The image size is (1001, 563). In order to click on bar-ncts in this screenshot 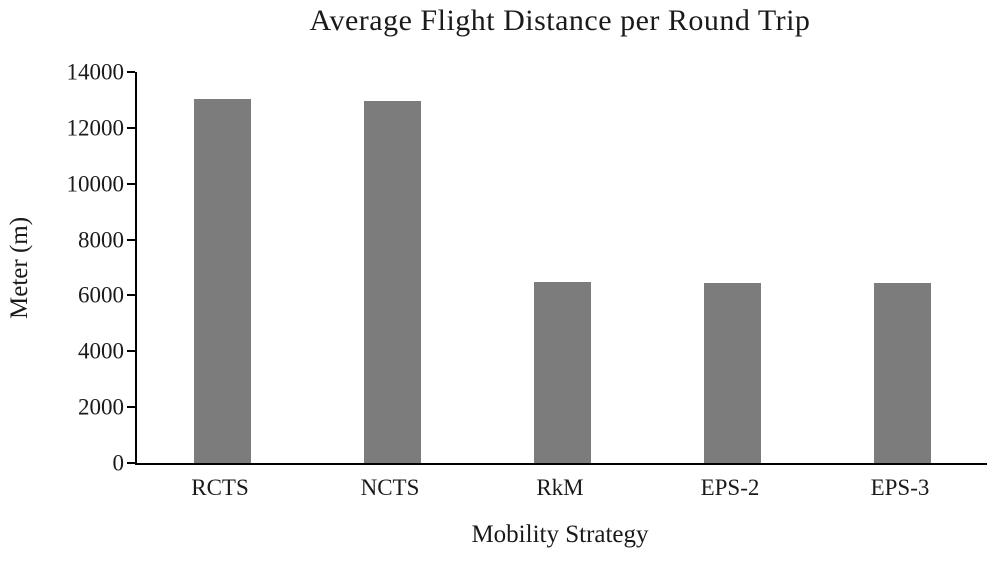, I will do `click(392, 282)`.